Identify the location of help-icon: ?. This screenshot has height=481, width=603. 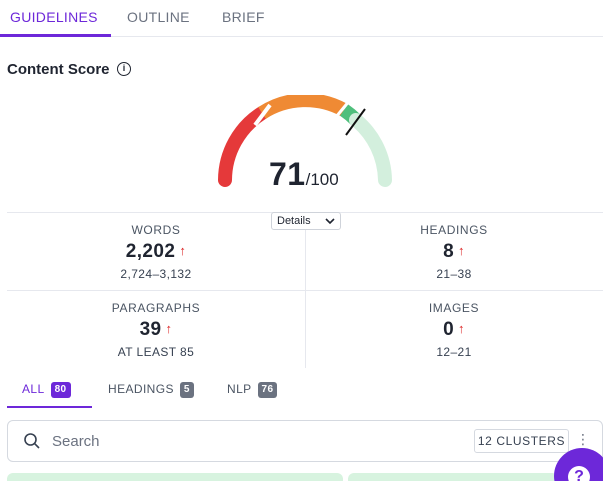
(579, 473).